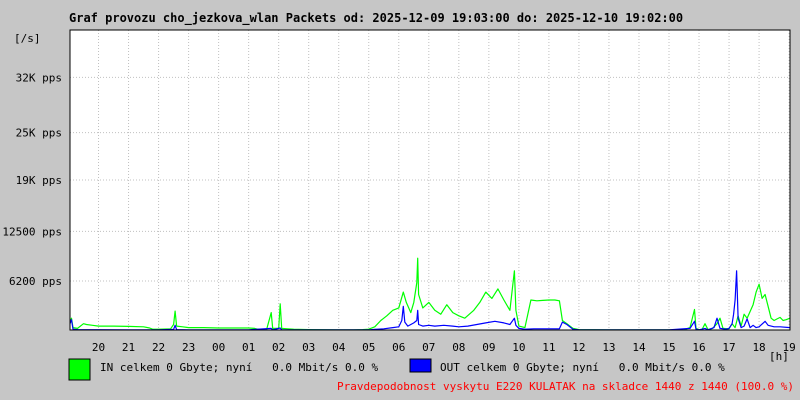 Image resolution: width=800 pixels, height=400 pixels. I want to click on x-tick-label: 22, so click(158, 347).